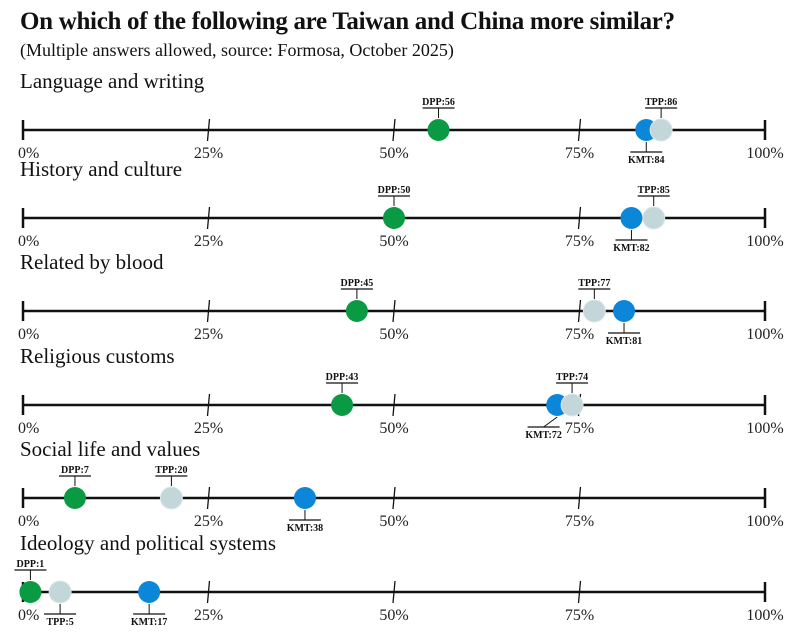 The width and height of the screenshot is (800, 640). Describe the element at coordinates (646, 154) in the screenshot. I see `kmt-label-group: KMT:84` at that location.